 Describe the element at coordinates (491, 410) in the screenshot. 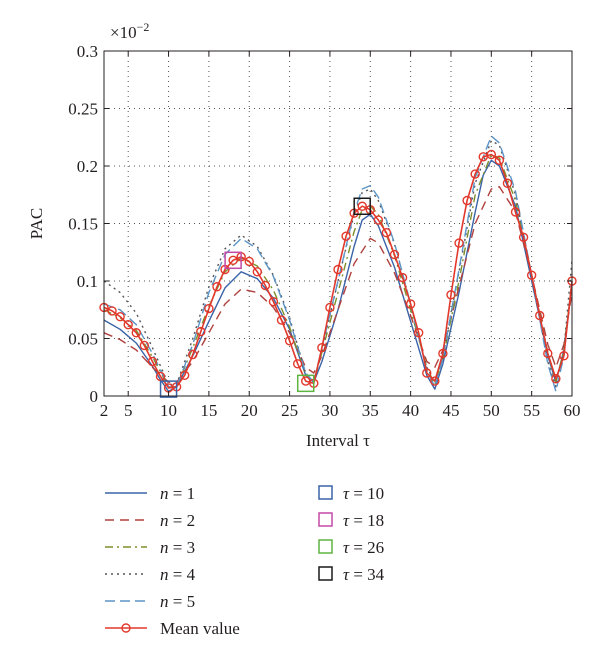

I see `x-tick-label: 50` at that location.